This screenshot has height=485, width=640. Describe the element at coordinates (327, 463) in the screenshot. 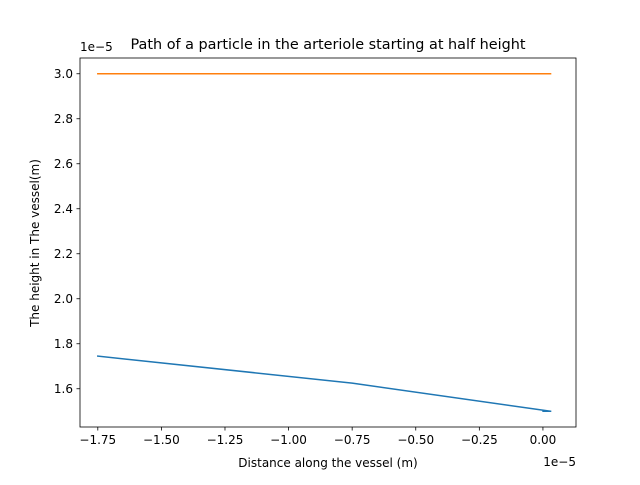

I see `x-axis-label: Distance along the vessel (m)` at that location.